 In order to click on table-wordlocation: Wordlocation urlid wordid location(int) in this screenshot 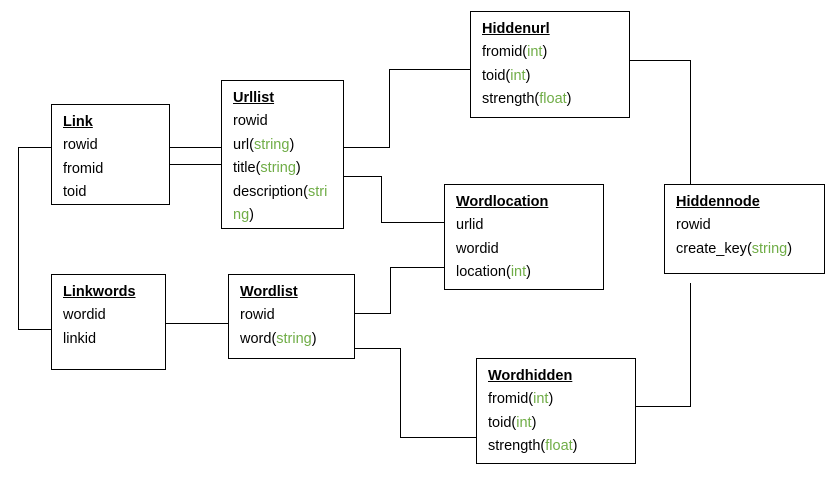, I will do `click(524, 237)`.